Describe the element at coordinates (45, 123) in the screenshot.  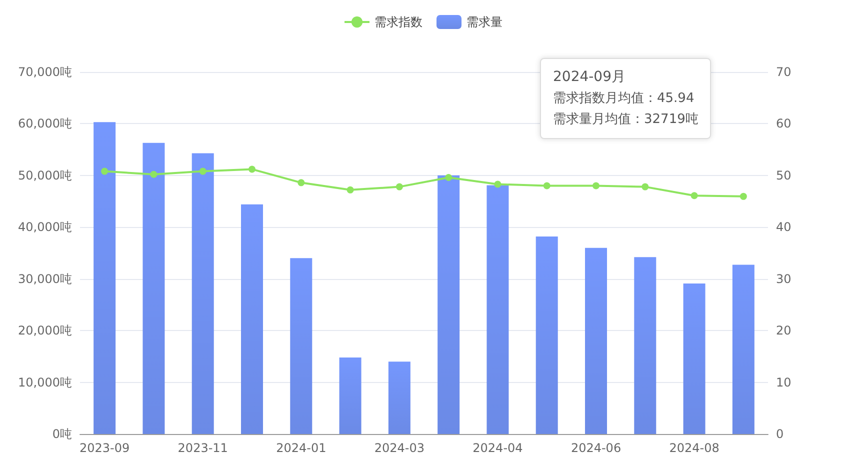
I see `y-tick-label: 60,000吨` at that location.